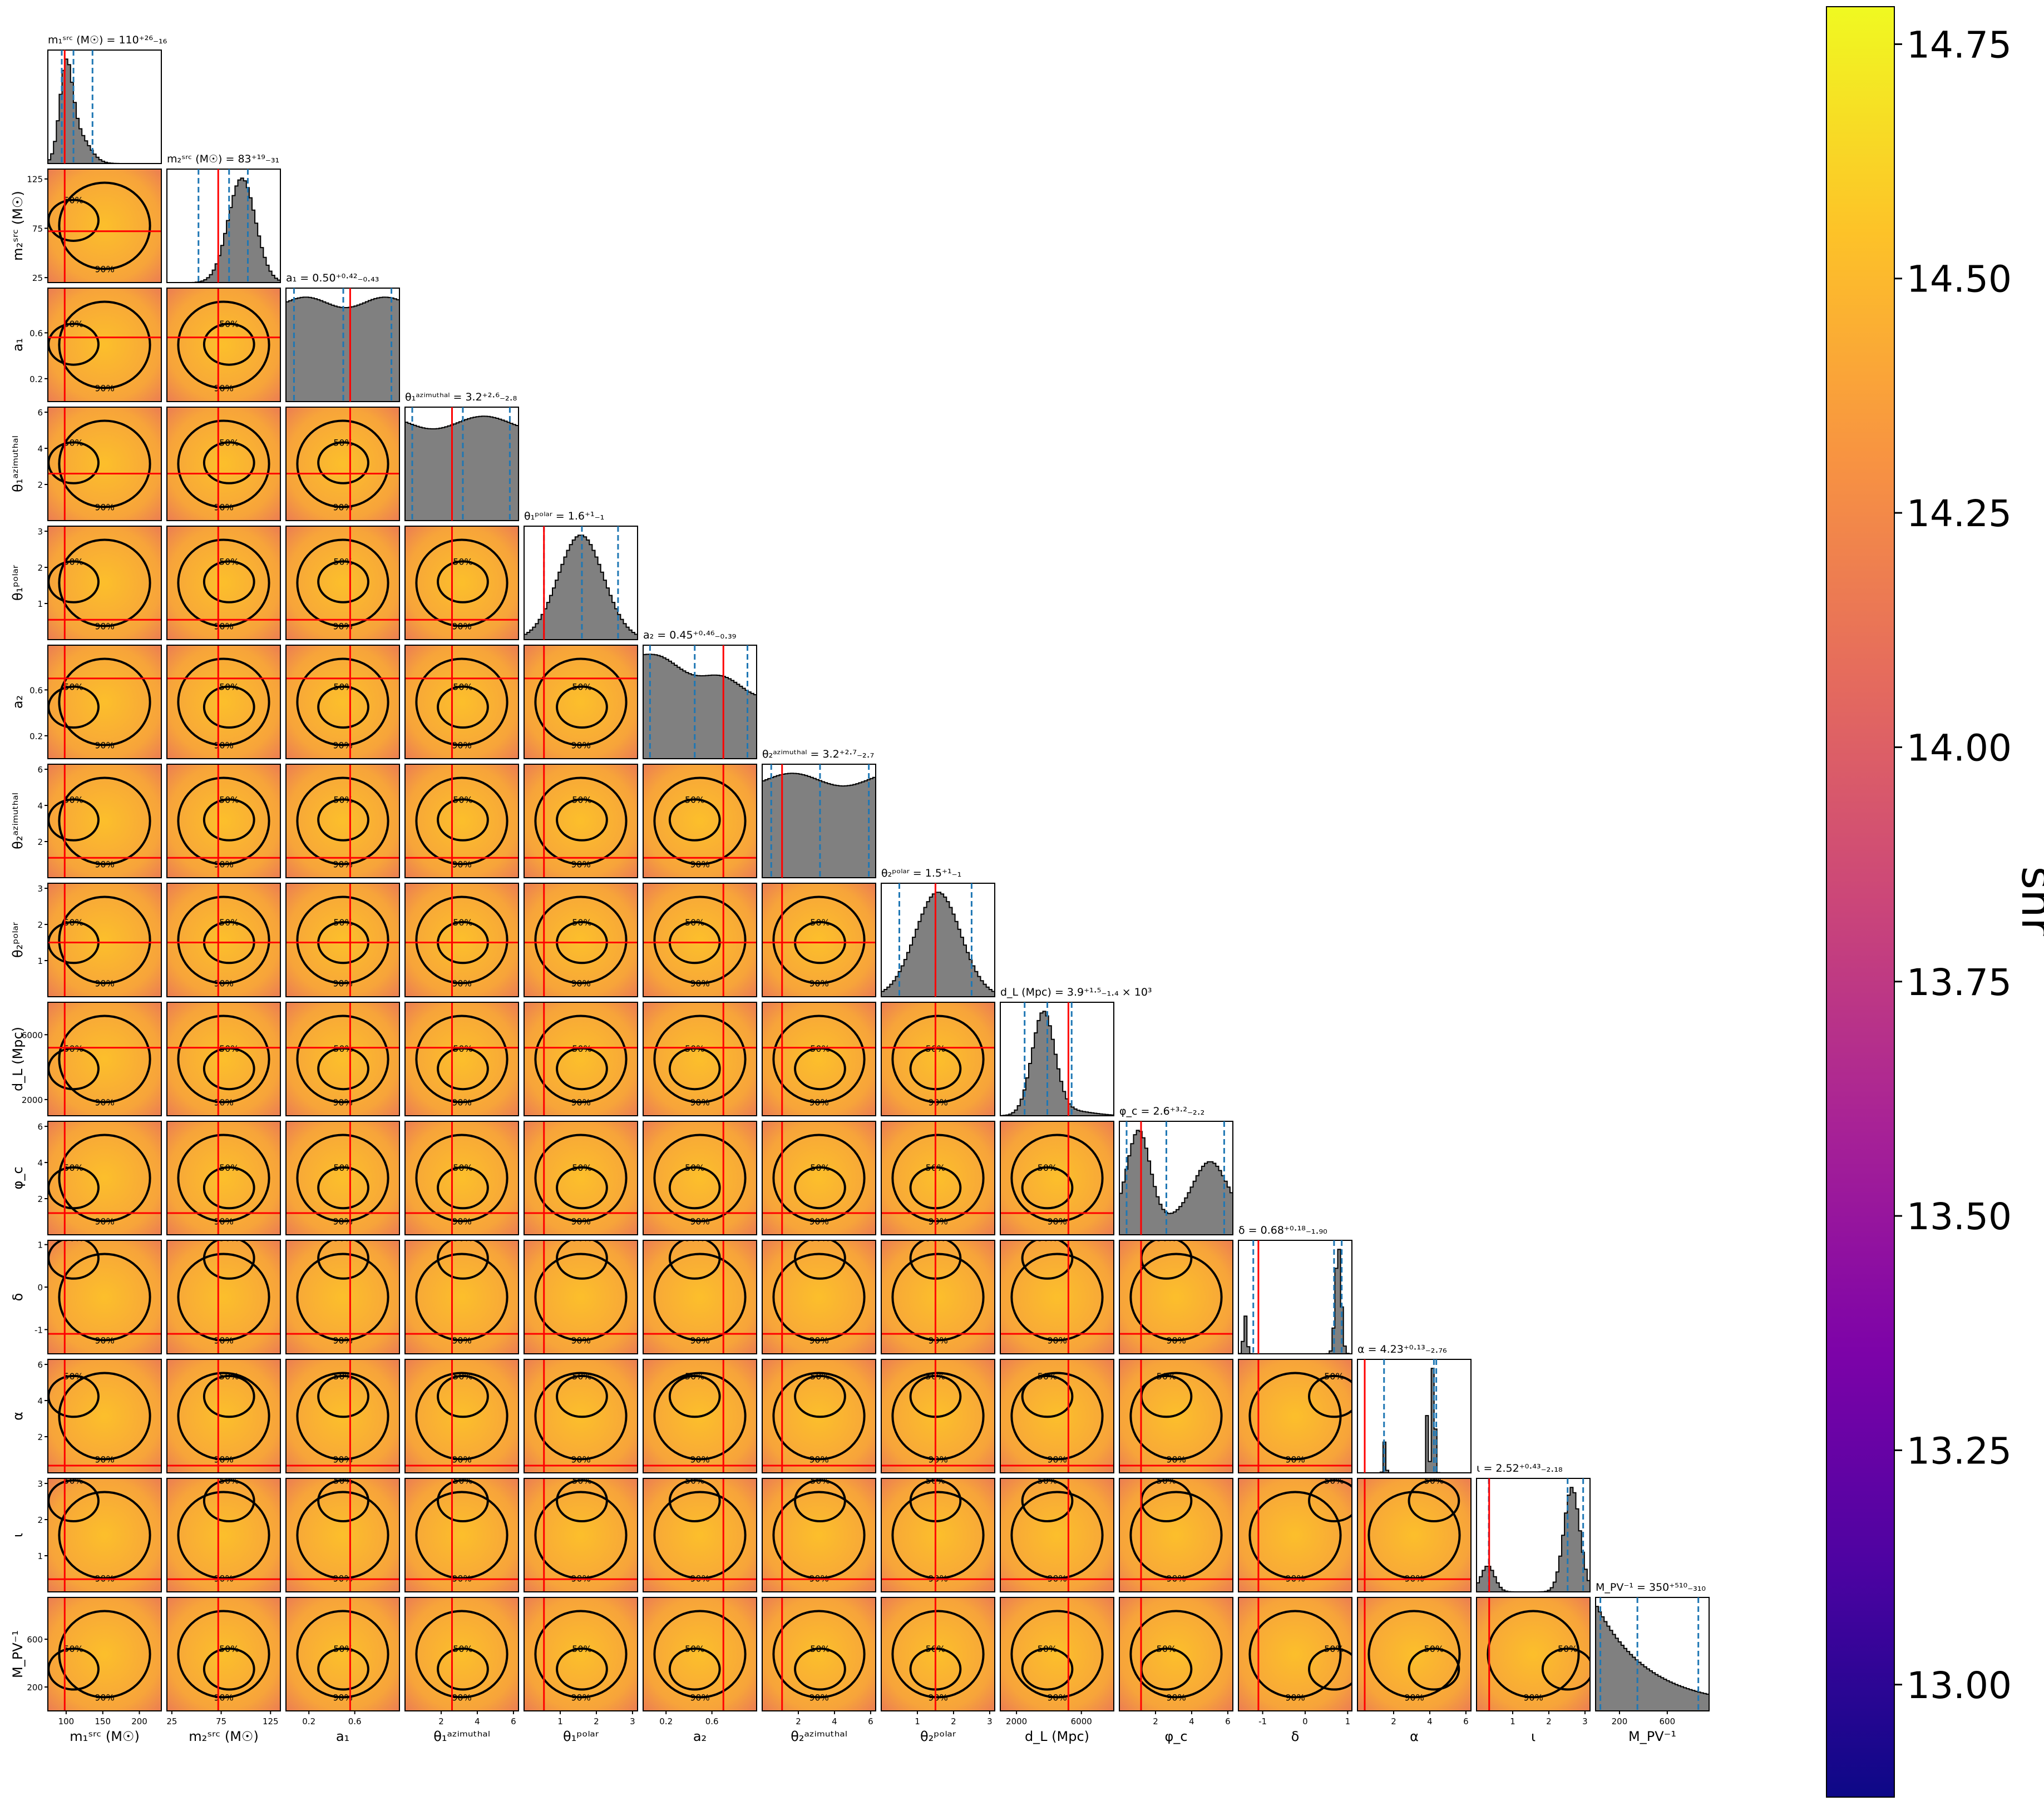  Describe the element at coordinates (461, 1535) in the screenshot. I see `panel-frame-iota-theta1az` at that location.